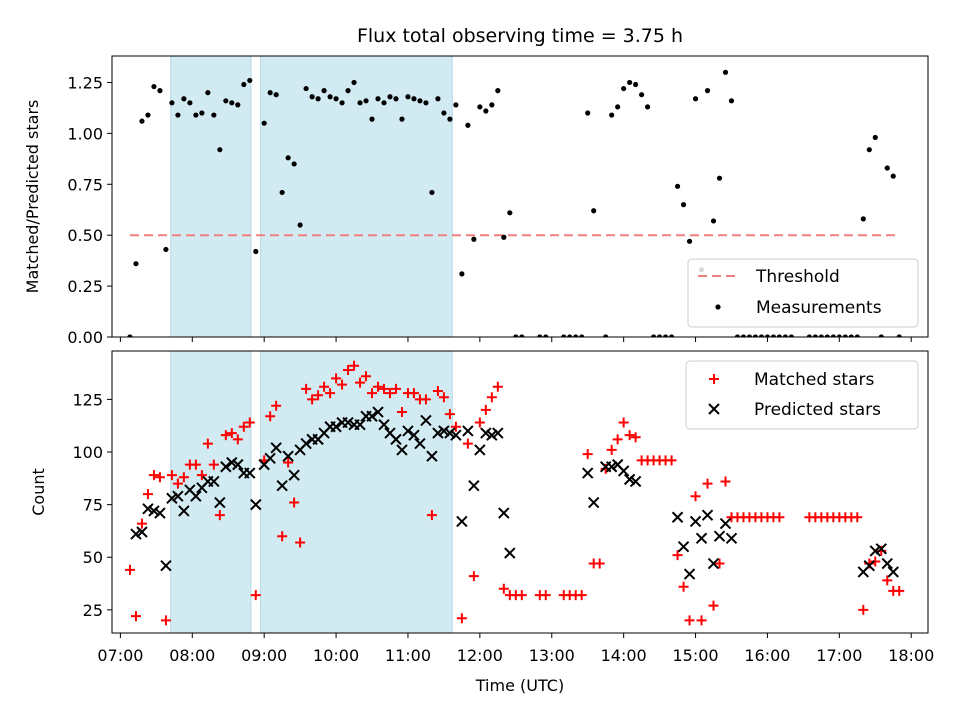  Describe the element at coordinates (408, 655) in the screenshot. I see `x-tick-label: 11:00` at that location.